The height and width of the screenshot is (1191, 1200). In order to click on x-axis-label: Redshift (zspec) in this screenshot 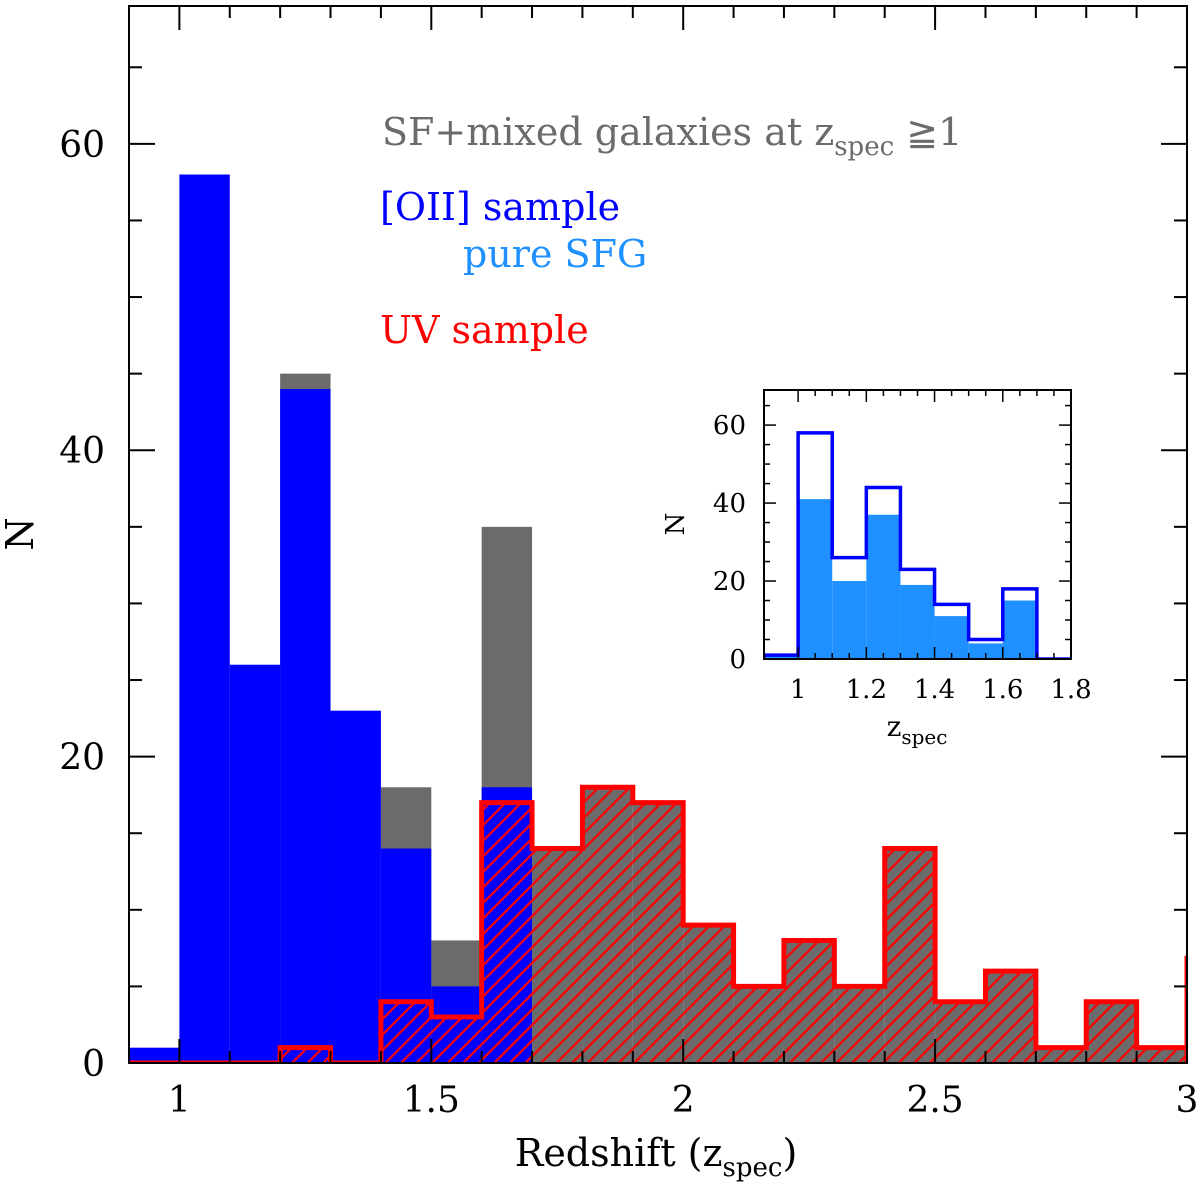, I will do `click(656, 1157)`.